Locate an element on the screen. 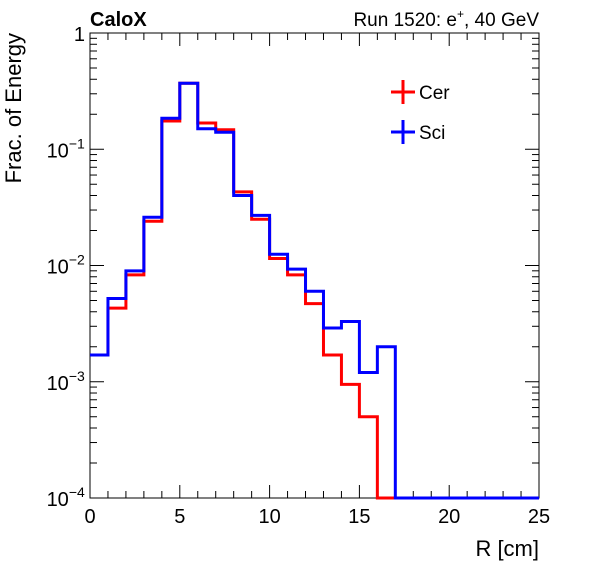 Image resolution: width=596 pixels, height=572 pixels. x-tick-label: 25 is located at coordinates (539, 517).